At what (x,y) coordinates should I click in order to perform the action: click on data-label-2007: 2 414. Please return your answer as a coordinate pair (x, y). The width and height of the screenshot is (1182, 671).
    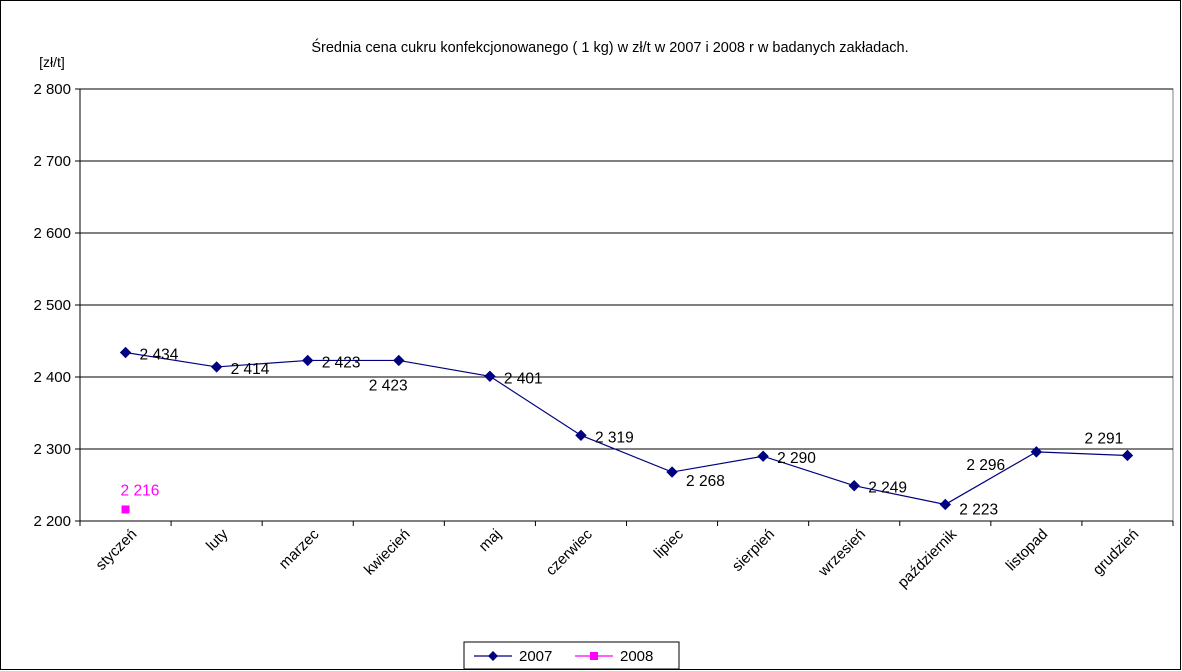
    Looking at the image, I should click on (250, 369).